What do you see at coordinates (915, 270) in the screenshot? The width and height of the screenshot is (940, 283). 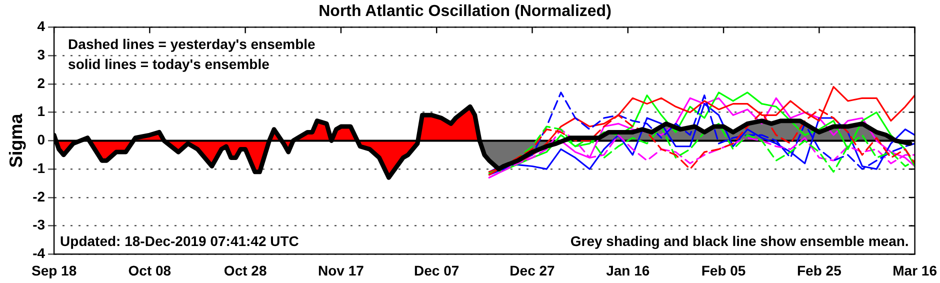 I see `x-tick-label: Mar 16` at bounding box center [915, 270].